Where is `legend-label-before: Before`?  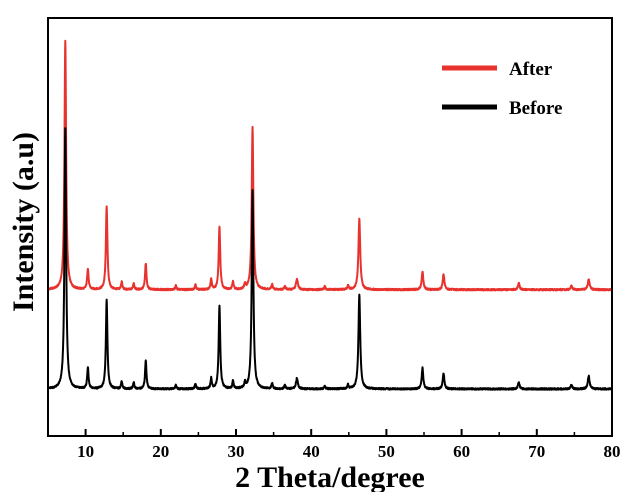
legend-label-before: Before is located at coordinates (535, 108).